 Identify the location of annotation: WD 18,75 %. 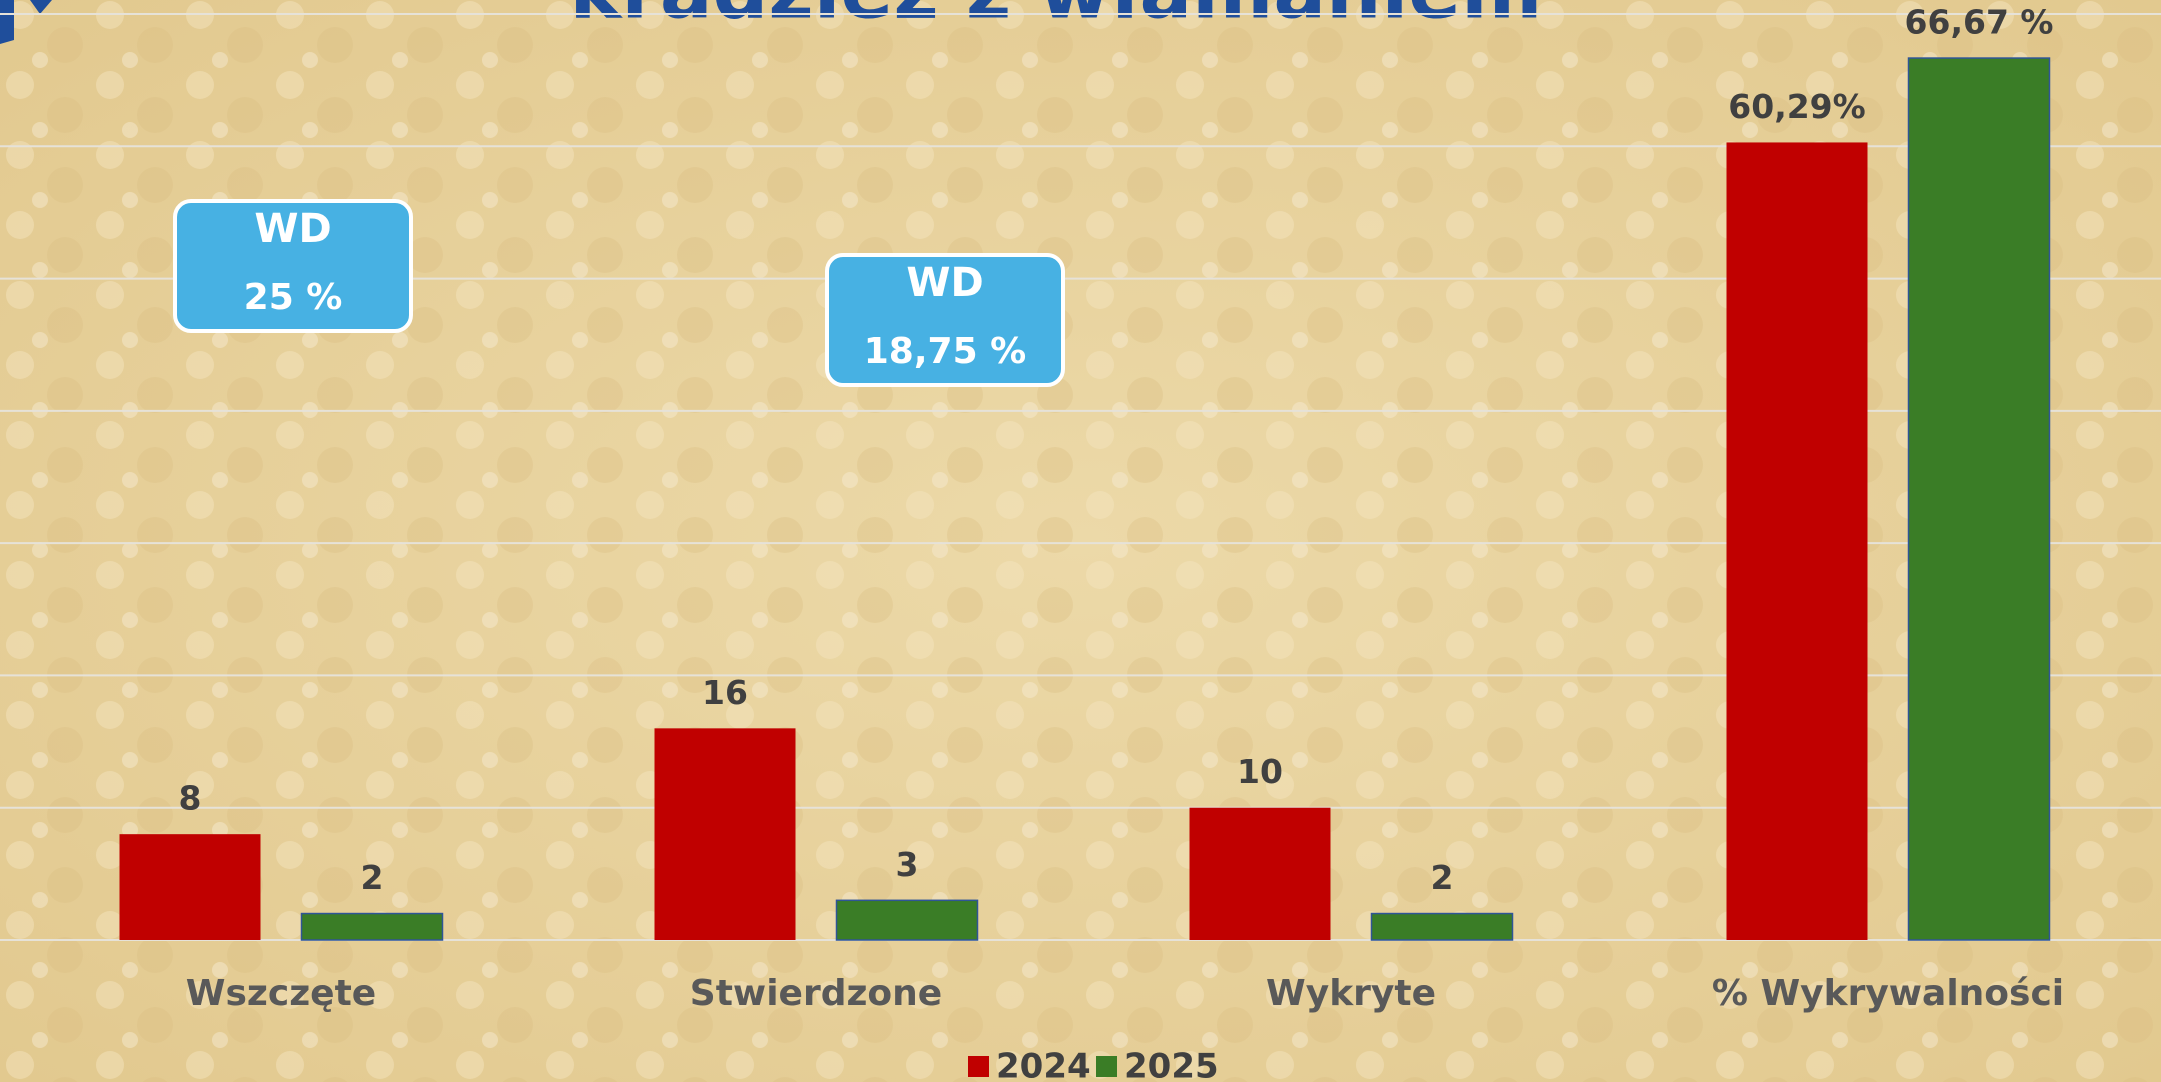
(945, 320).